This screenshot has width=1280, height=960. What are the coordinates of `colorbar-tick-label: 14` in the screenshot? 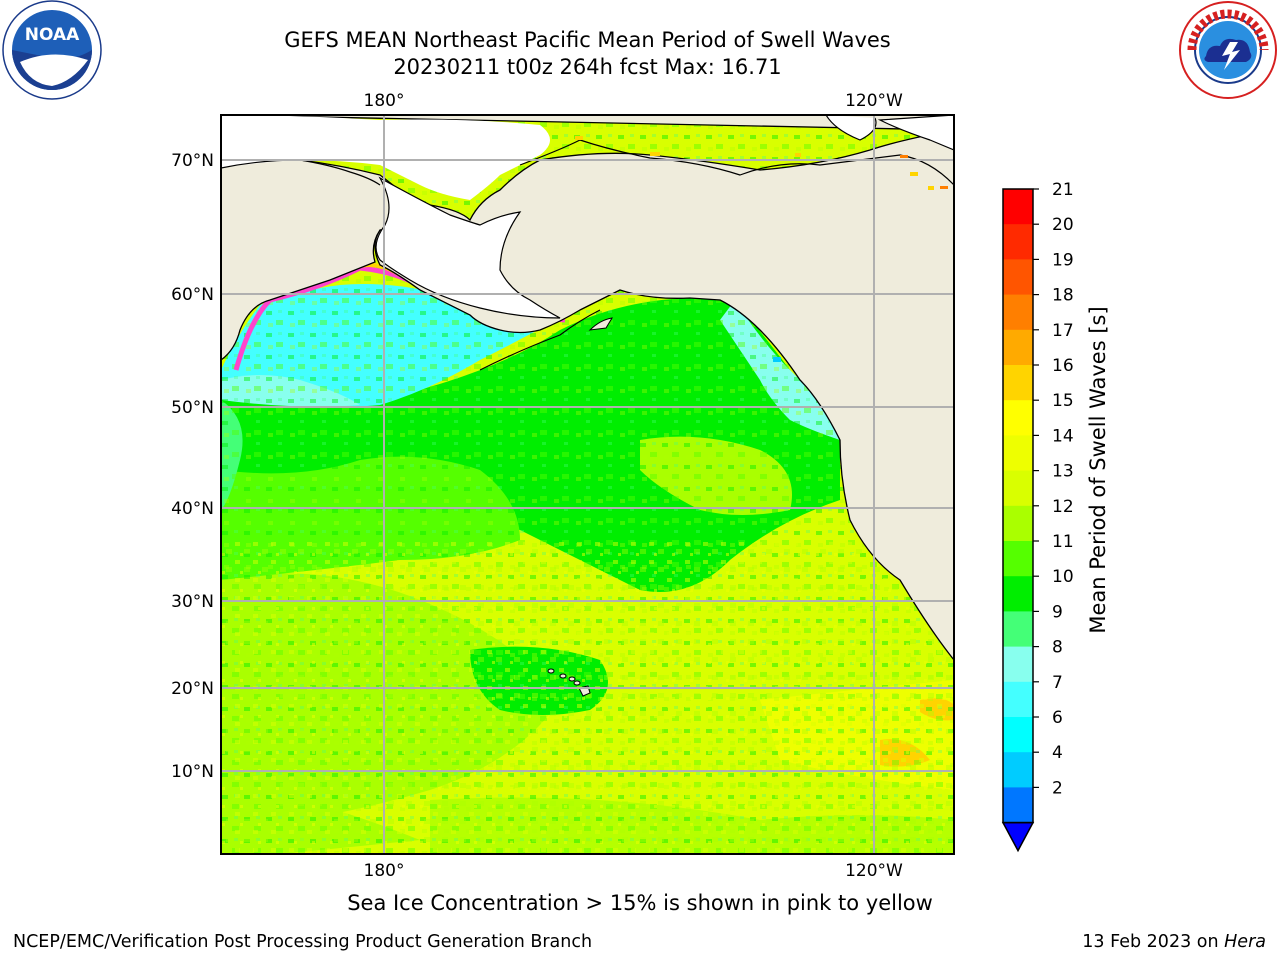 It's located at (1063, 436).